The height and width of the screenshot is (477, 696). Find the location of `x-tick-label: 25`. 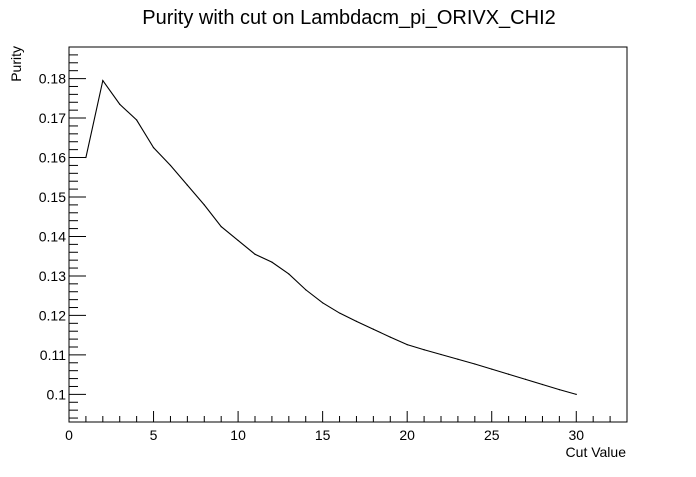

x-tick-label: 25 is located at coordinates (492, 435).